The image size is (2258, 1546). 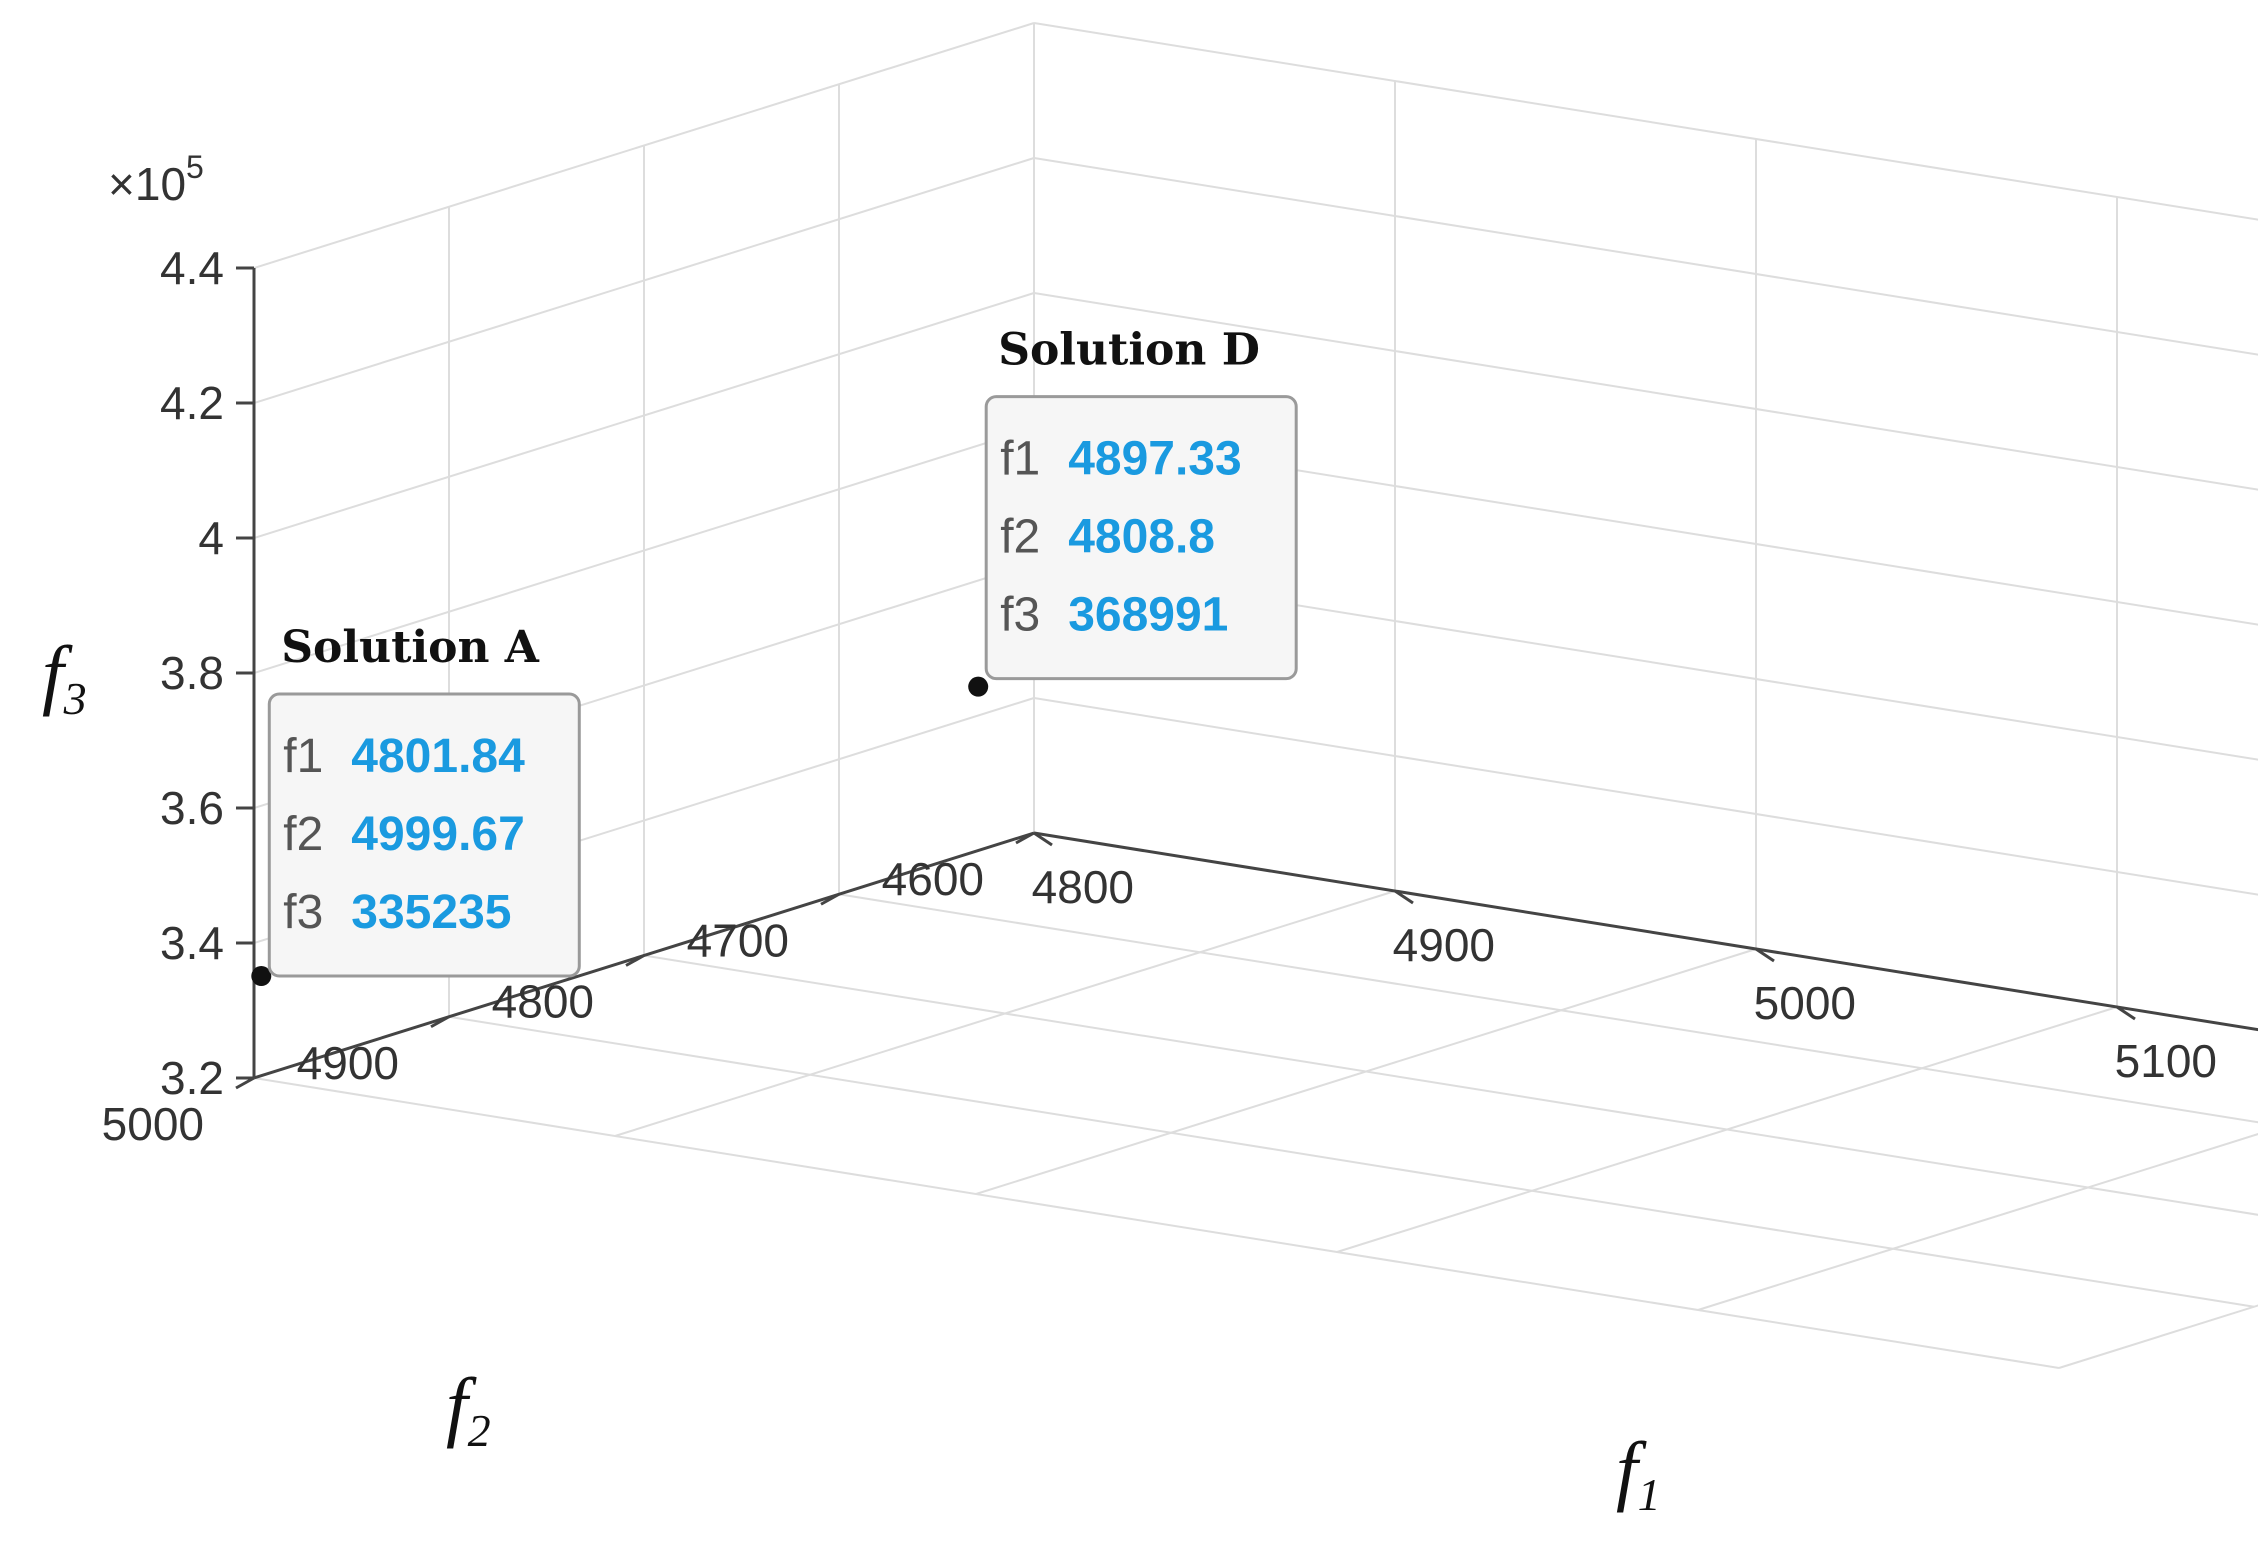 What do you see at coordinates (348, 1063) in the screenshot?
I see `y-tick-label: 4900` at bounding box center [348, 1063].